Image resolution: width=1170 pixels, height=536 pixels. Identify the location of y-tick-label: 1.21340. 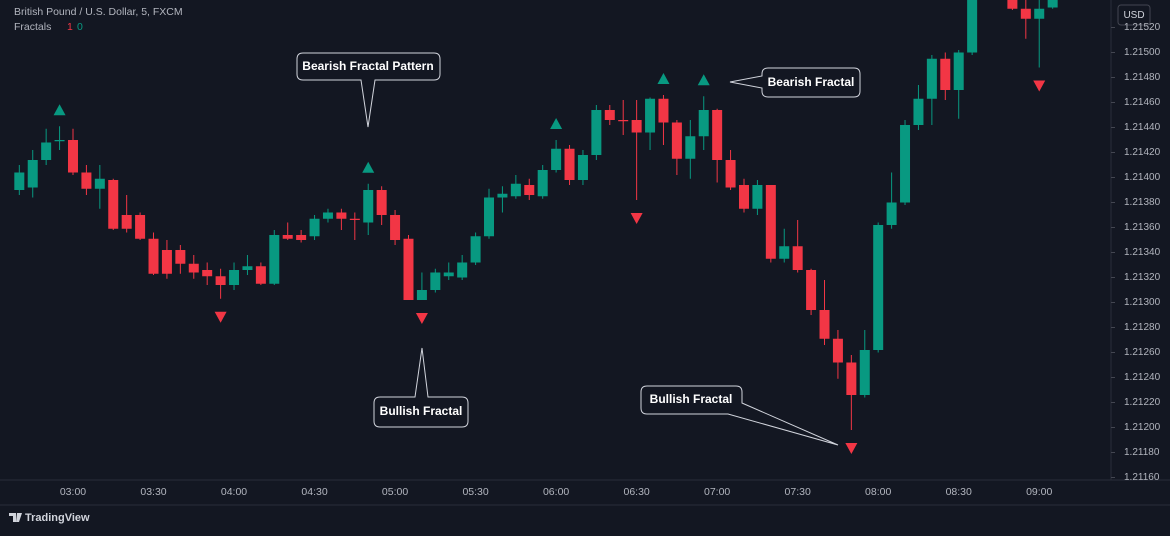
(1142, 252).